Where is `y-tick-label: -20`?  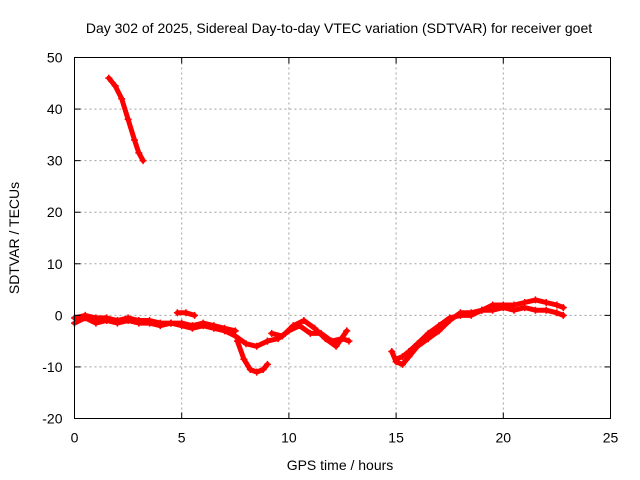 y-tick-label: -20 is located at coordinates (52, 419).